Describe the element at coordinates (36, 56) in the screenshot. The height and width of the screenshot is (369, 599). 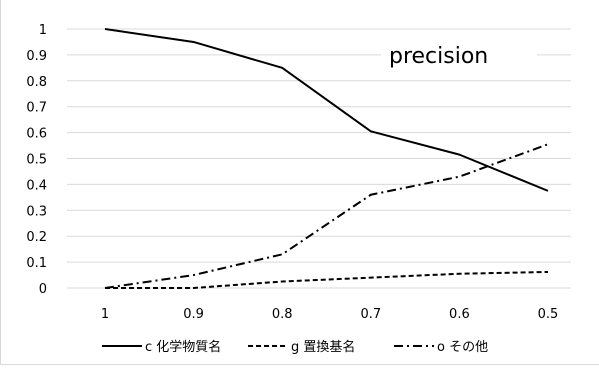
I see `y-tick-label: 0.9` at that location.